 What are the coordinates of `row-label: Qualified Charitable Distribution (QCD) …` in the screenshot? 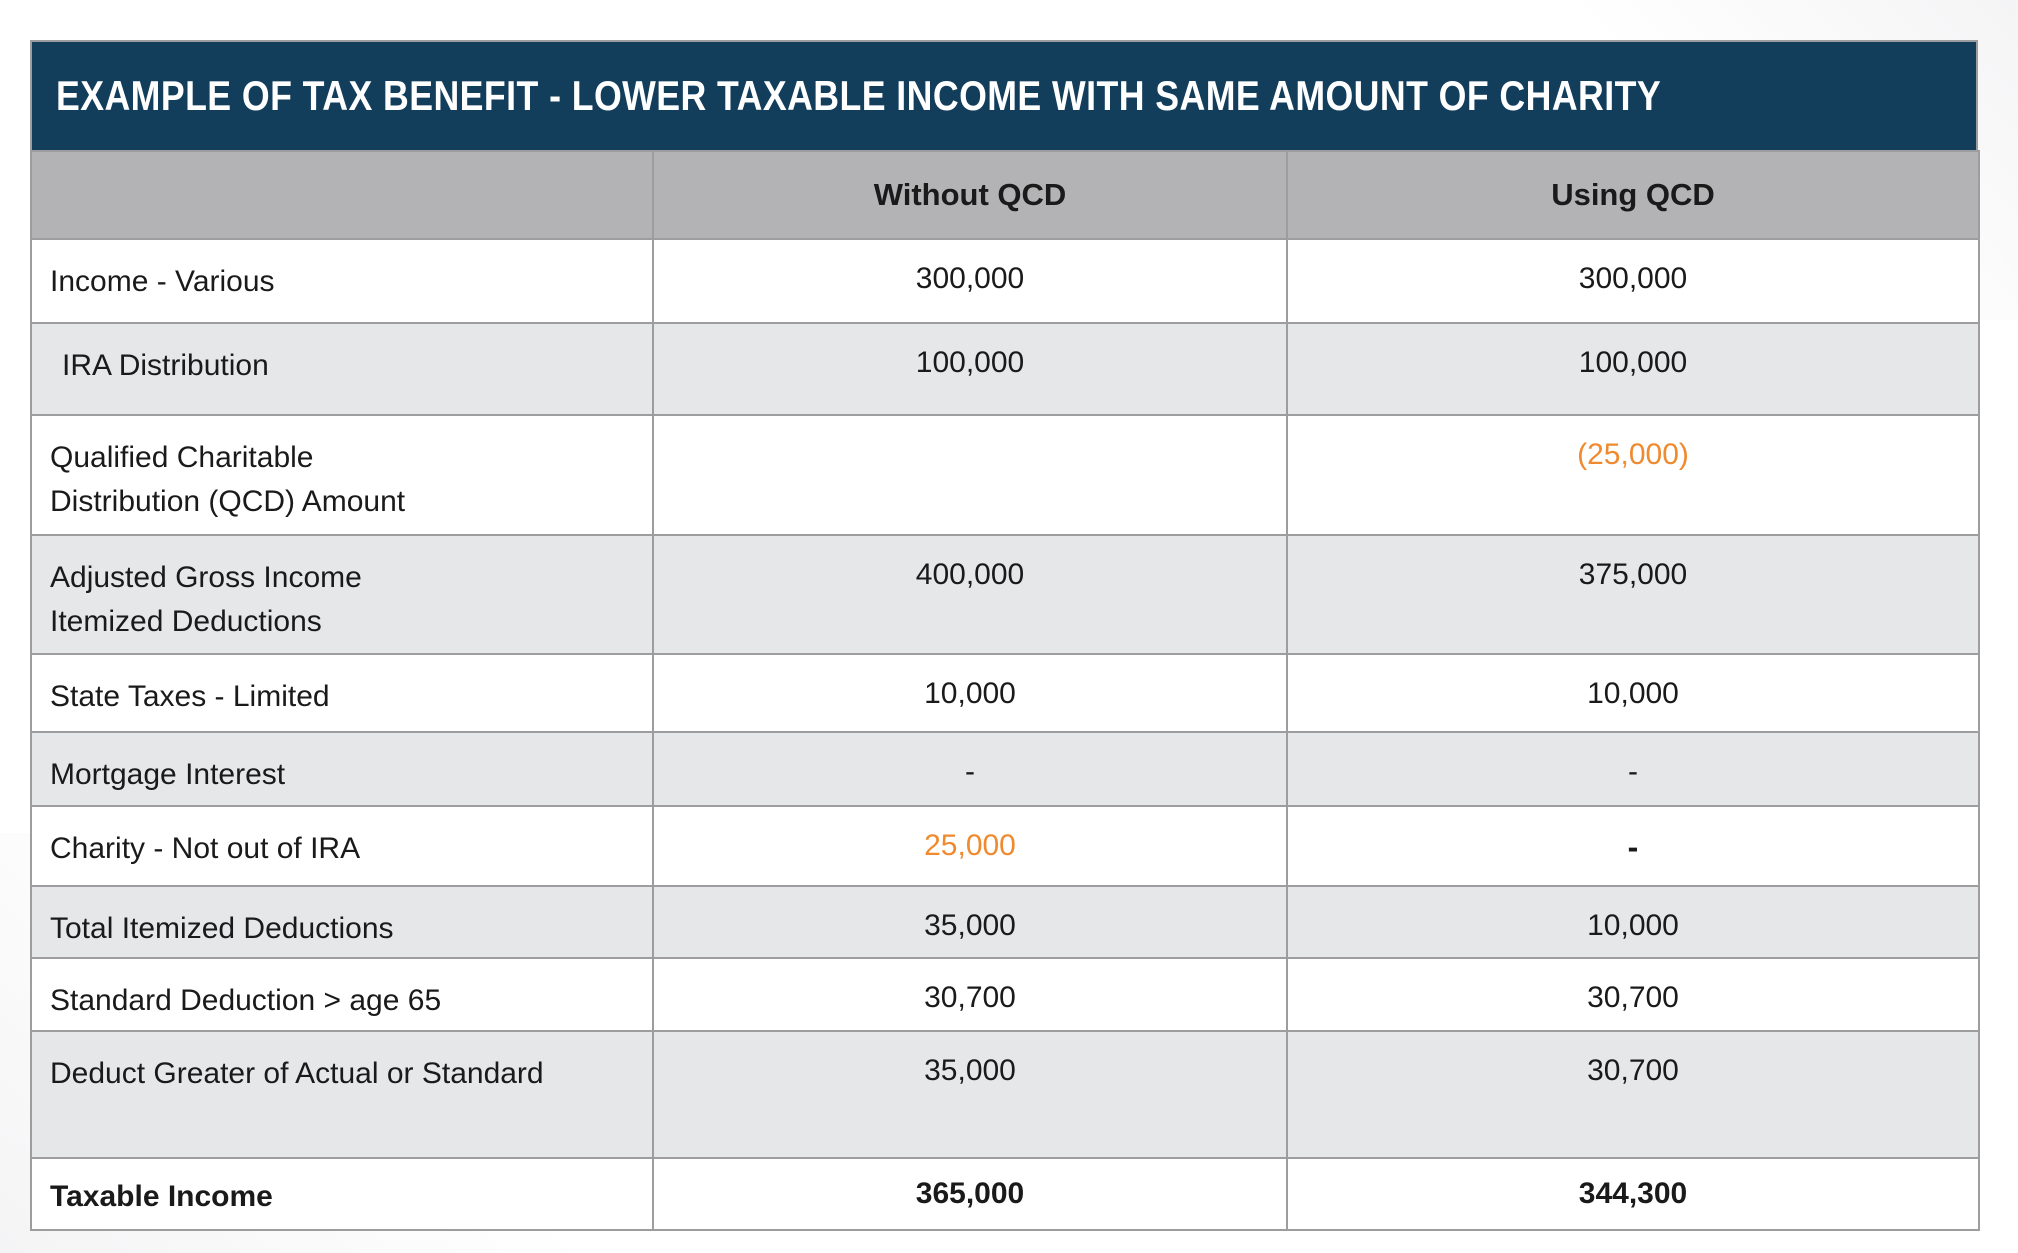 It's located at (342, 475).